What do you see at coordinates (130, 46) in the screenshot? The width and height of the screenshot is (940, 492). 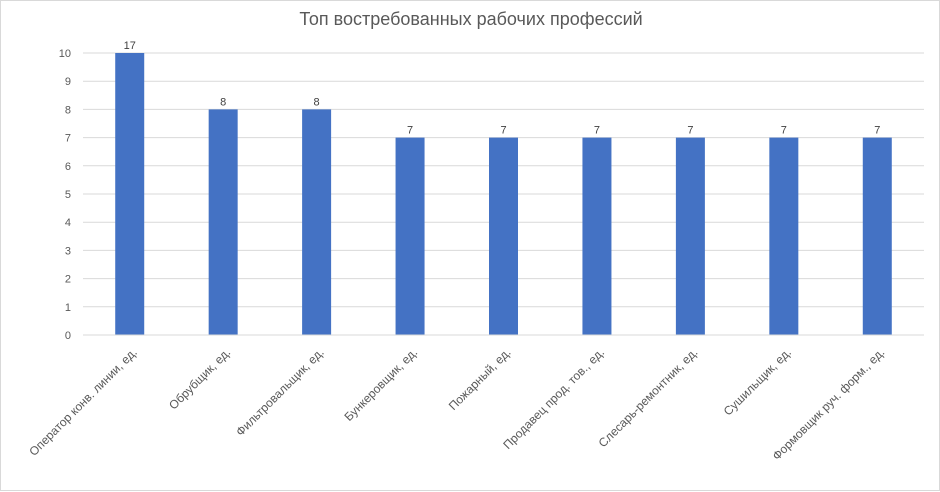 I see `data-label: 17` at bounding box center [130, 46].